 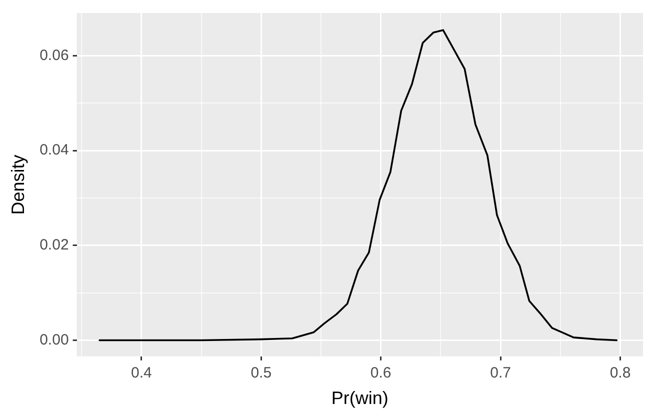 I want to click on y-tick-label: 0.00, so click(x=54, y=339).